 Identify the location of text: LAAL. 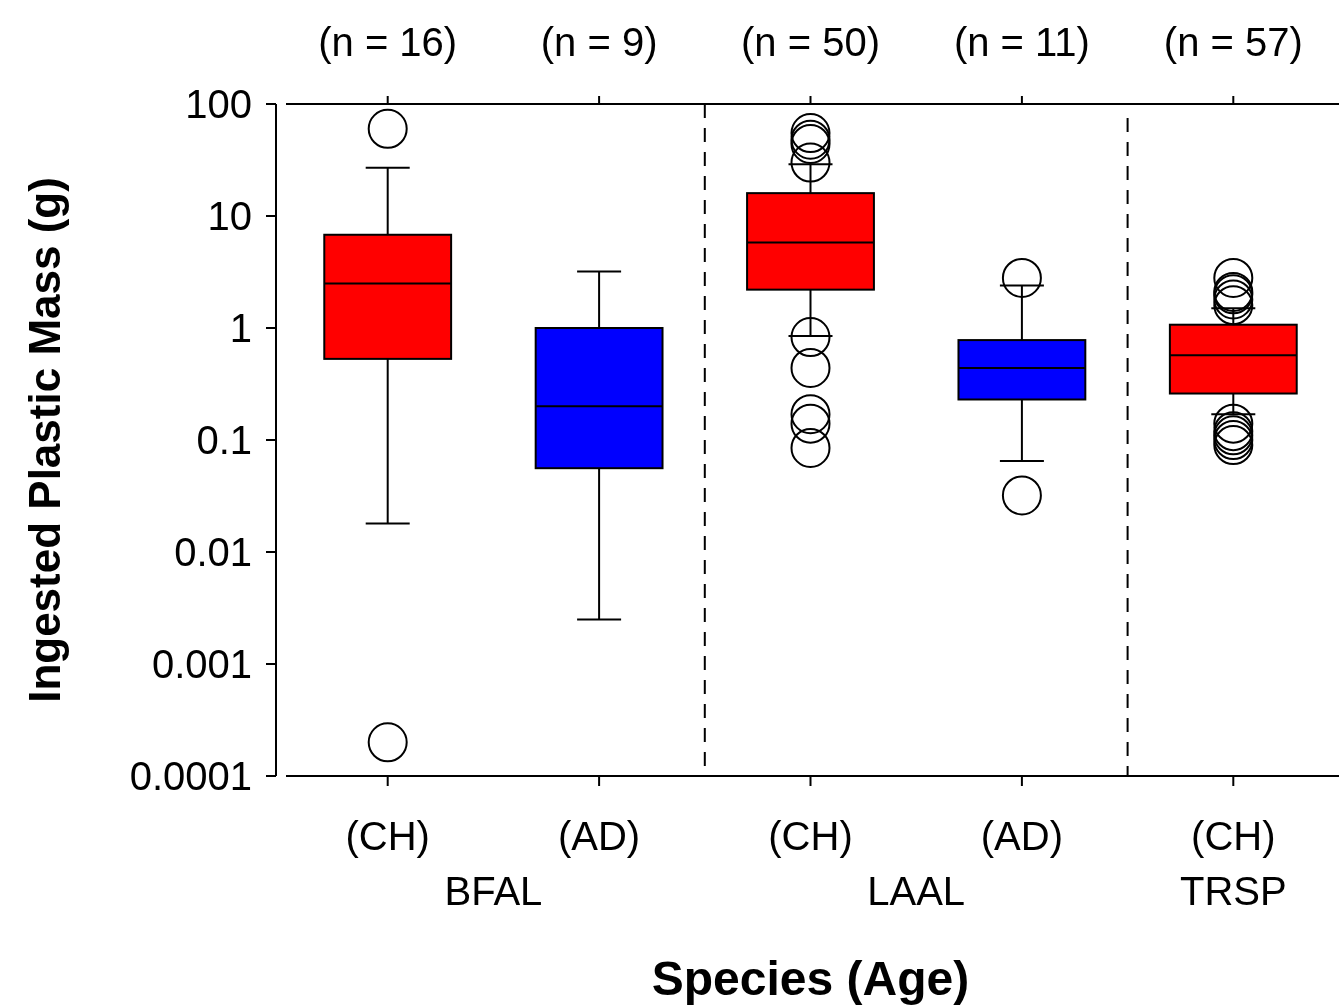
(916, 891).